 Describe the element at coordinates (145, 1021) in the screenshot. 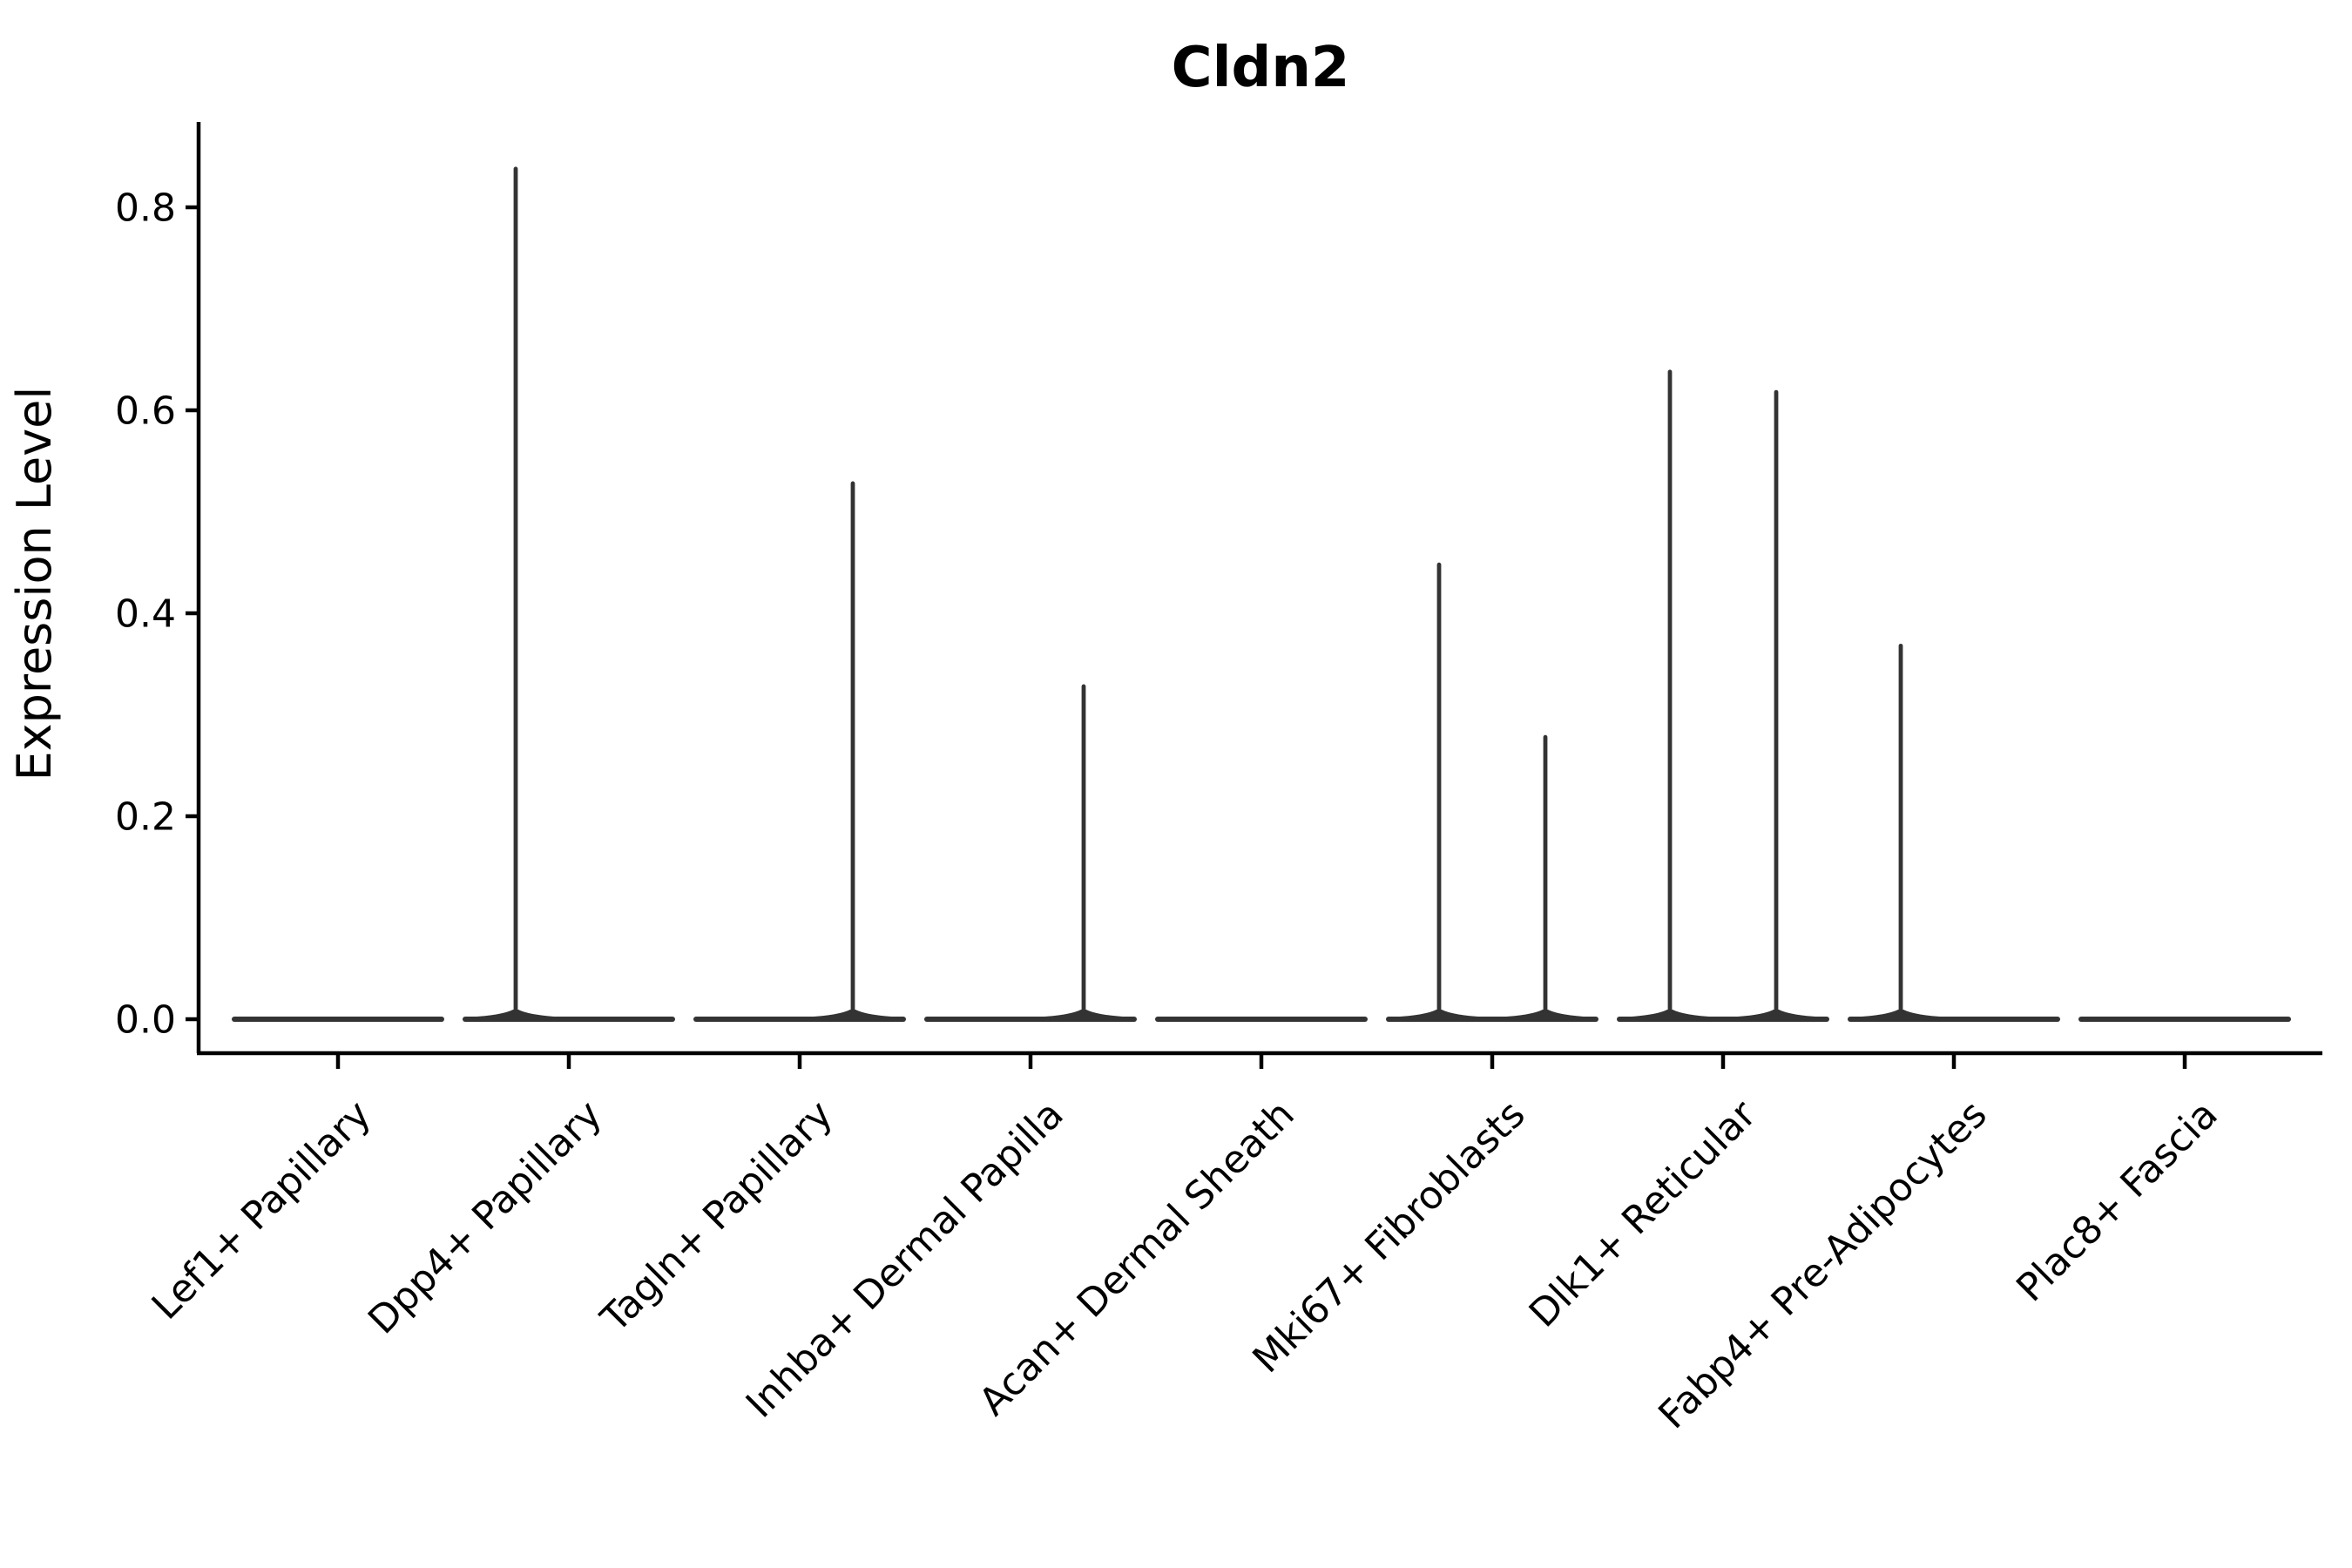

I see `y-tick-label: 0.0` at that location.